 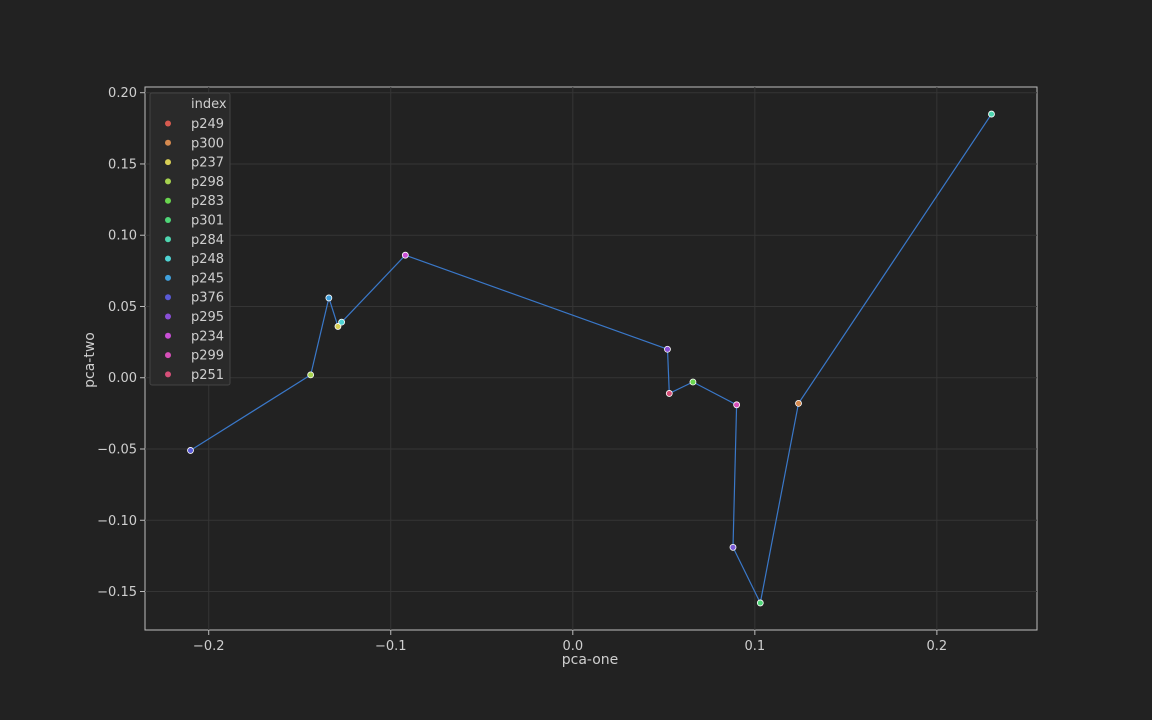 What do you see at coordinates (207, 356) in the screenshot?
I see `legend-label: p299` at bounding box center [207, 356].